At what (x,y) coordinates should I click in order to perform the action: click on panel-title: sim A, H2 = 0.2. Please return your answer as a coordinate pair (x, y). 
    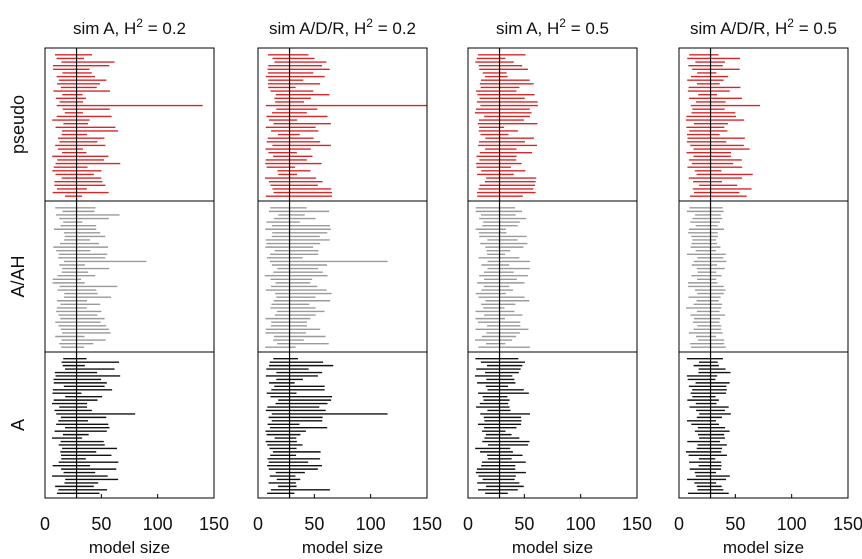
    Looking at the image, I should click on (129, 27).